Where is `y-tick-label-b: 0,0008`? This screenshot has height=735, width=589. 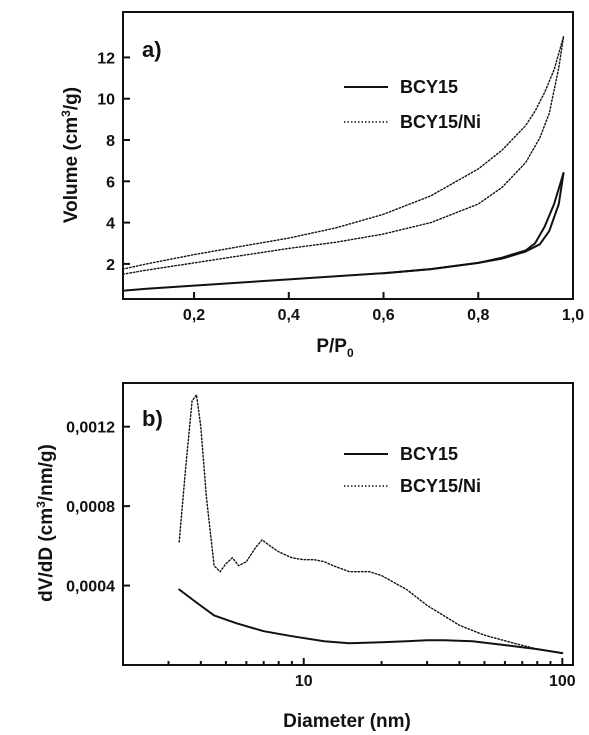 y-tick-label-b: 0,0008 is located at coordinates (90, 507).